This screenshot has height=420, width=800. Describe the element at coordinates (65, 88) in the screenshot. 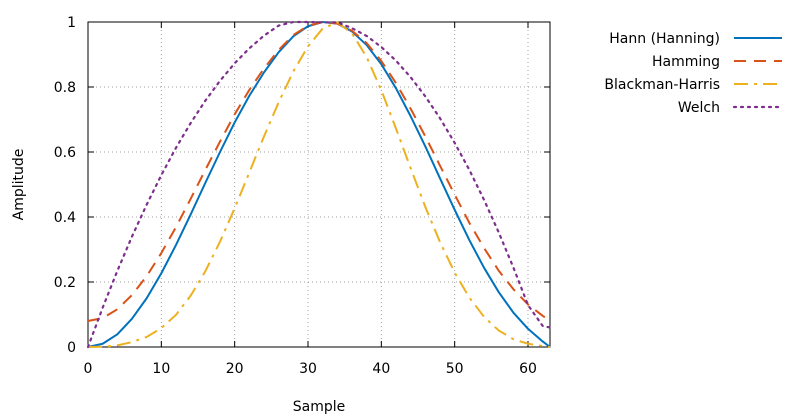

I see `y-tick-label: 0.8` at that location.